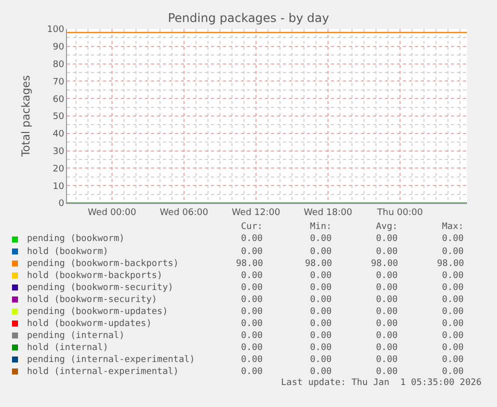  What do you see at coordinates (26, 116) in the screenshot?
I see `y-axis-title: Total packages` at bounding box center [26, 116].